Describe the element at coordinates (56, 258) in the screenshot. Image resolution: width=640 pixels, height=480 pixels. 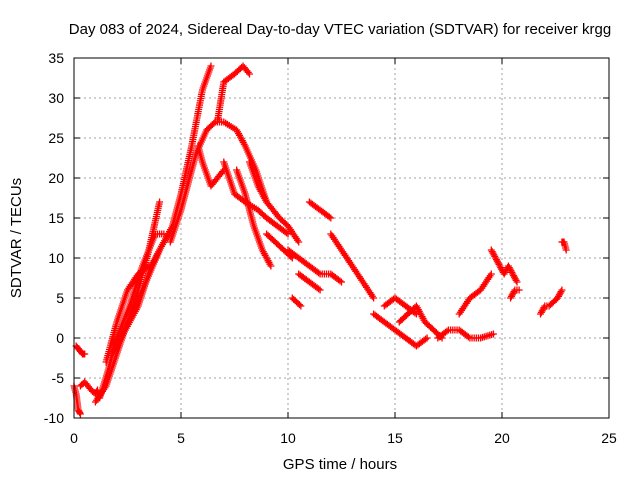
I see `y-tick-label: 10` at that location.